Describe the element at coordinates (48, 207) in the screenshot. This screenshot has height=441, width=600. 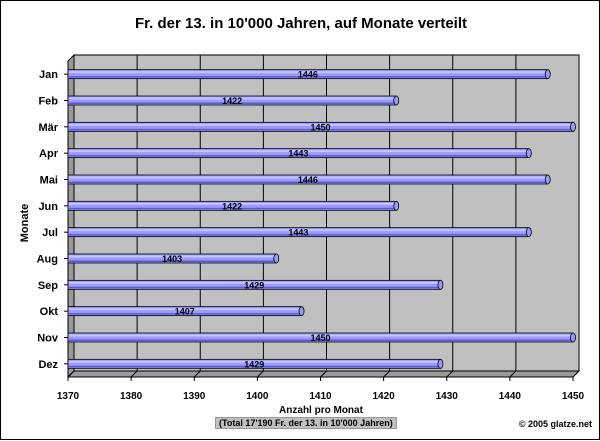
I see `y-tick-label: Jun` at that location.